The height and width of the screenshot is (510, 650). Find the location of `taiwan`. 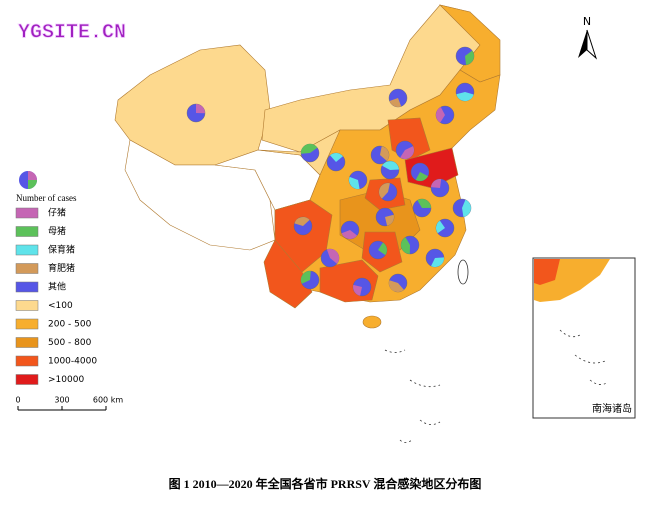

taiwan is located at coordinates (463, 272).